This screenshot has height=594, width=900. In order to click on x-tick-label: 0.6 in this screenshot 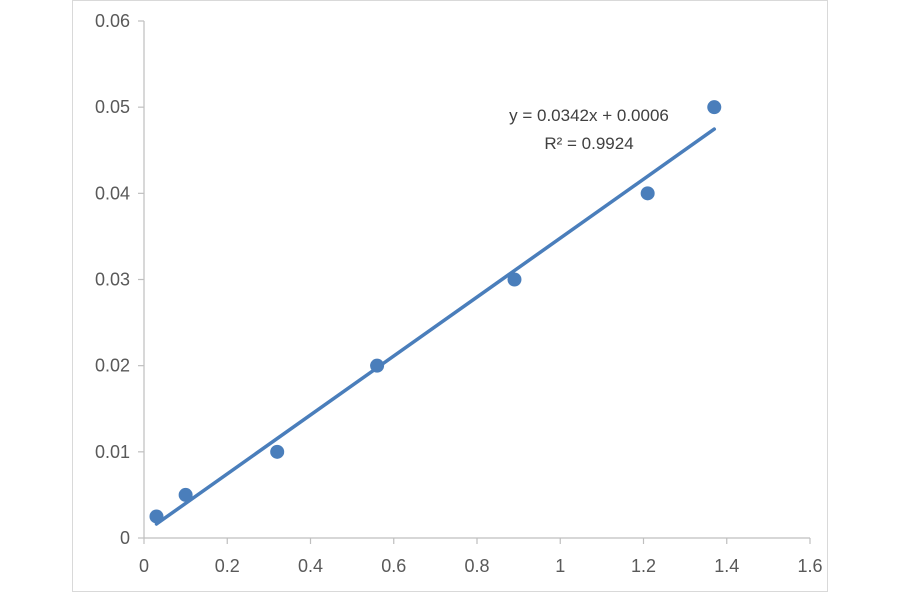, I will do `click(393, 566)`.